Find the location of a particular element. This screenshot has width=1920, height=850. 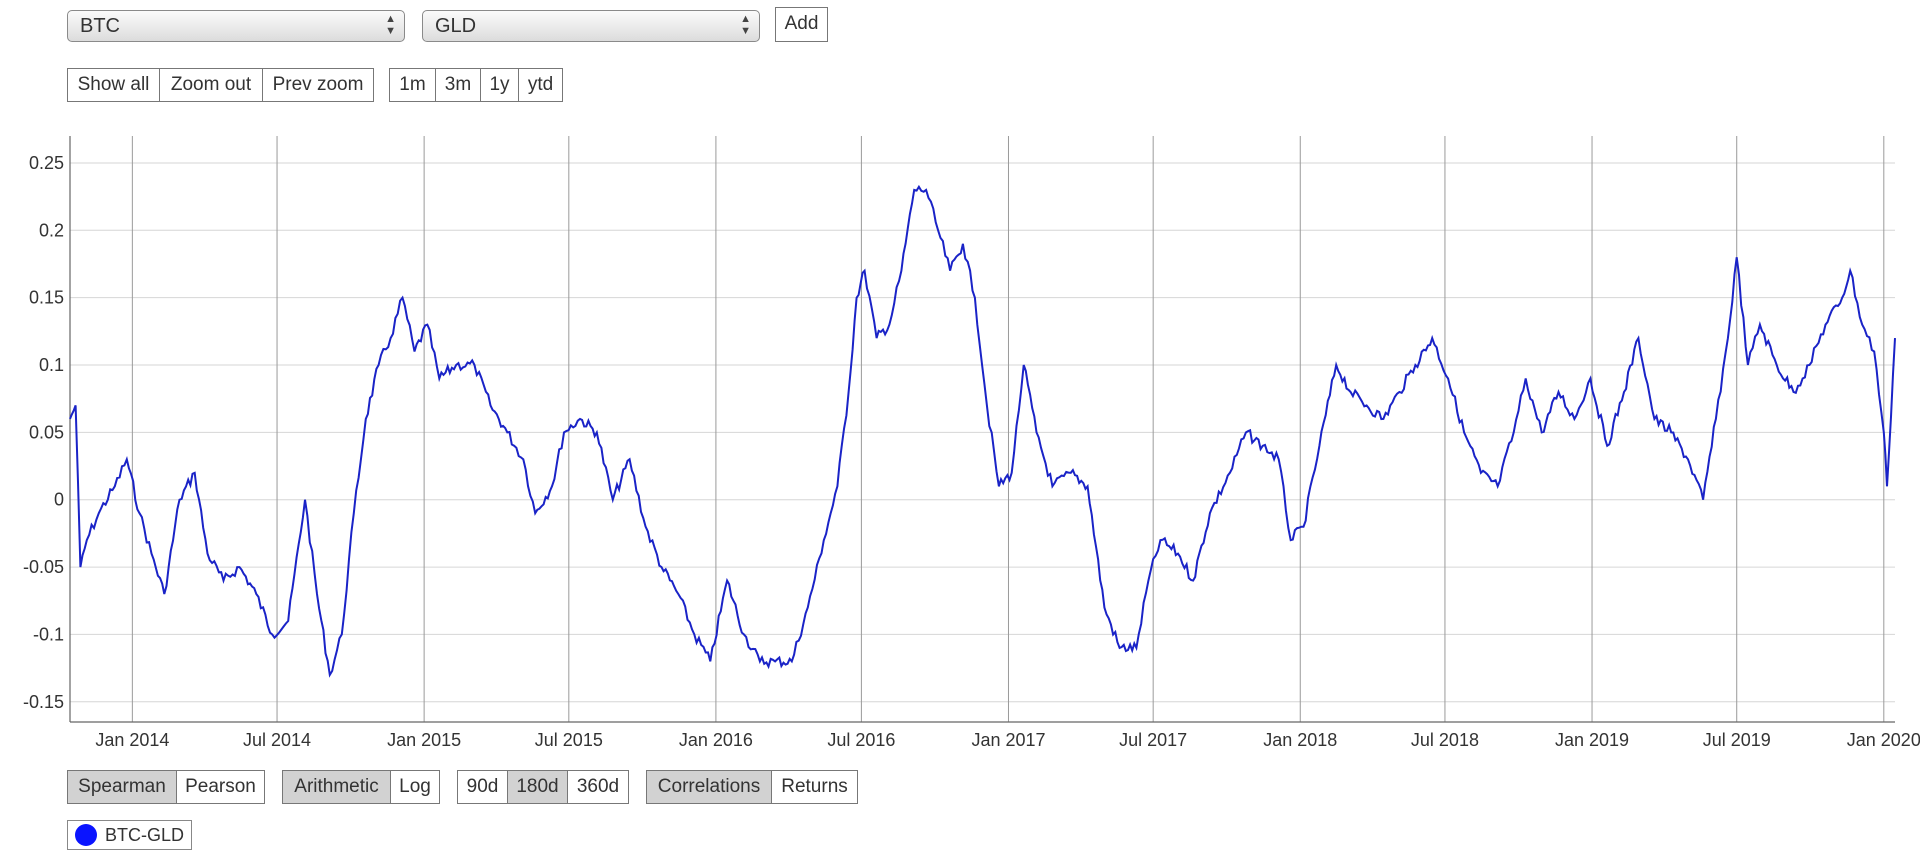

window-toggle: 90d 180d 360d is located at coordinates (543, 787).